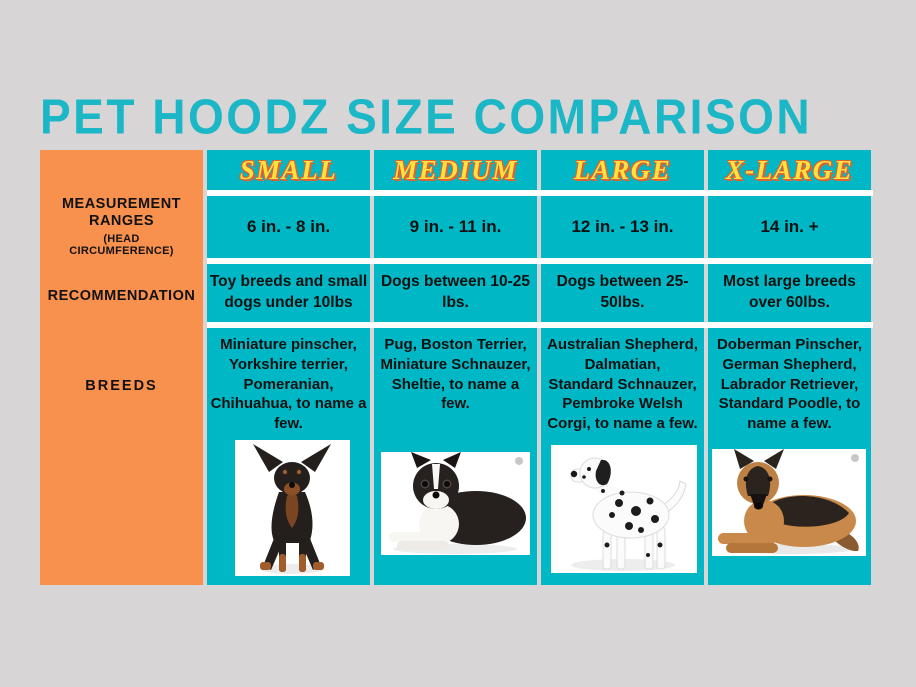  What do you see at coordinates (455, 293) in the screenshot?
I see `recommendation-cell-medium: Dogs between 10-25 lbs.` at bounding box center [455, 293].